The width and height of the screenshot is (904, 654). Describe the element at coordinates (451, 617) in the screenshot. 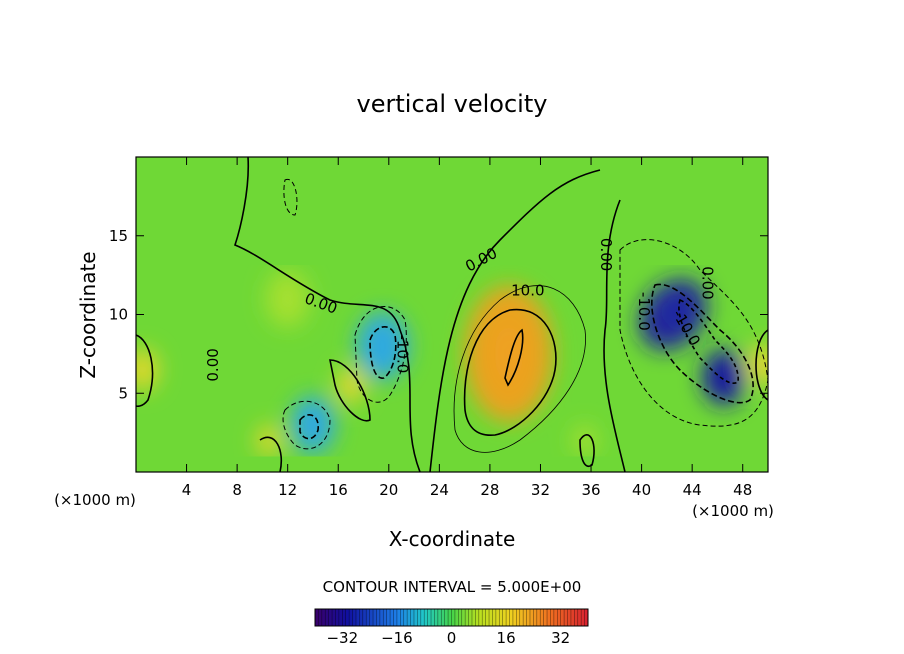

I see `colorbar-stripes` at that location.